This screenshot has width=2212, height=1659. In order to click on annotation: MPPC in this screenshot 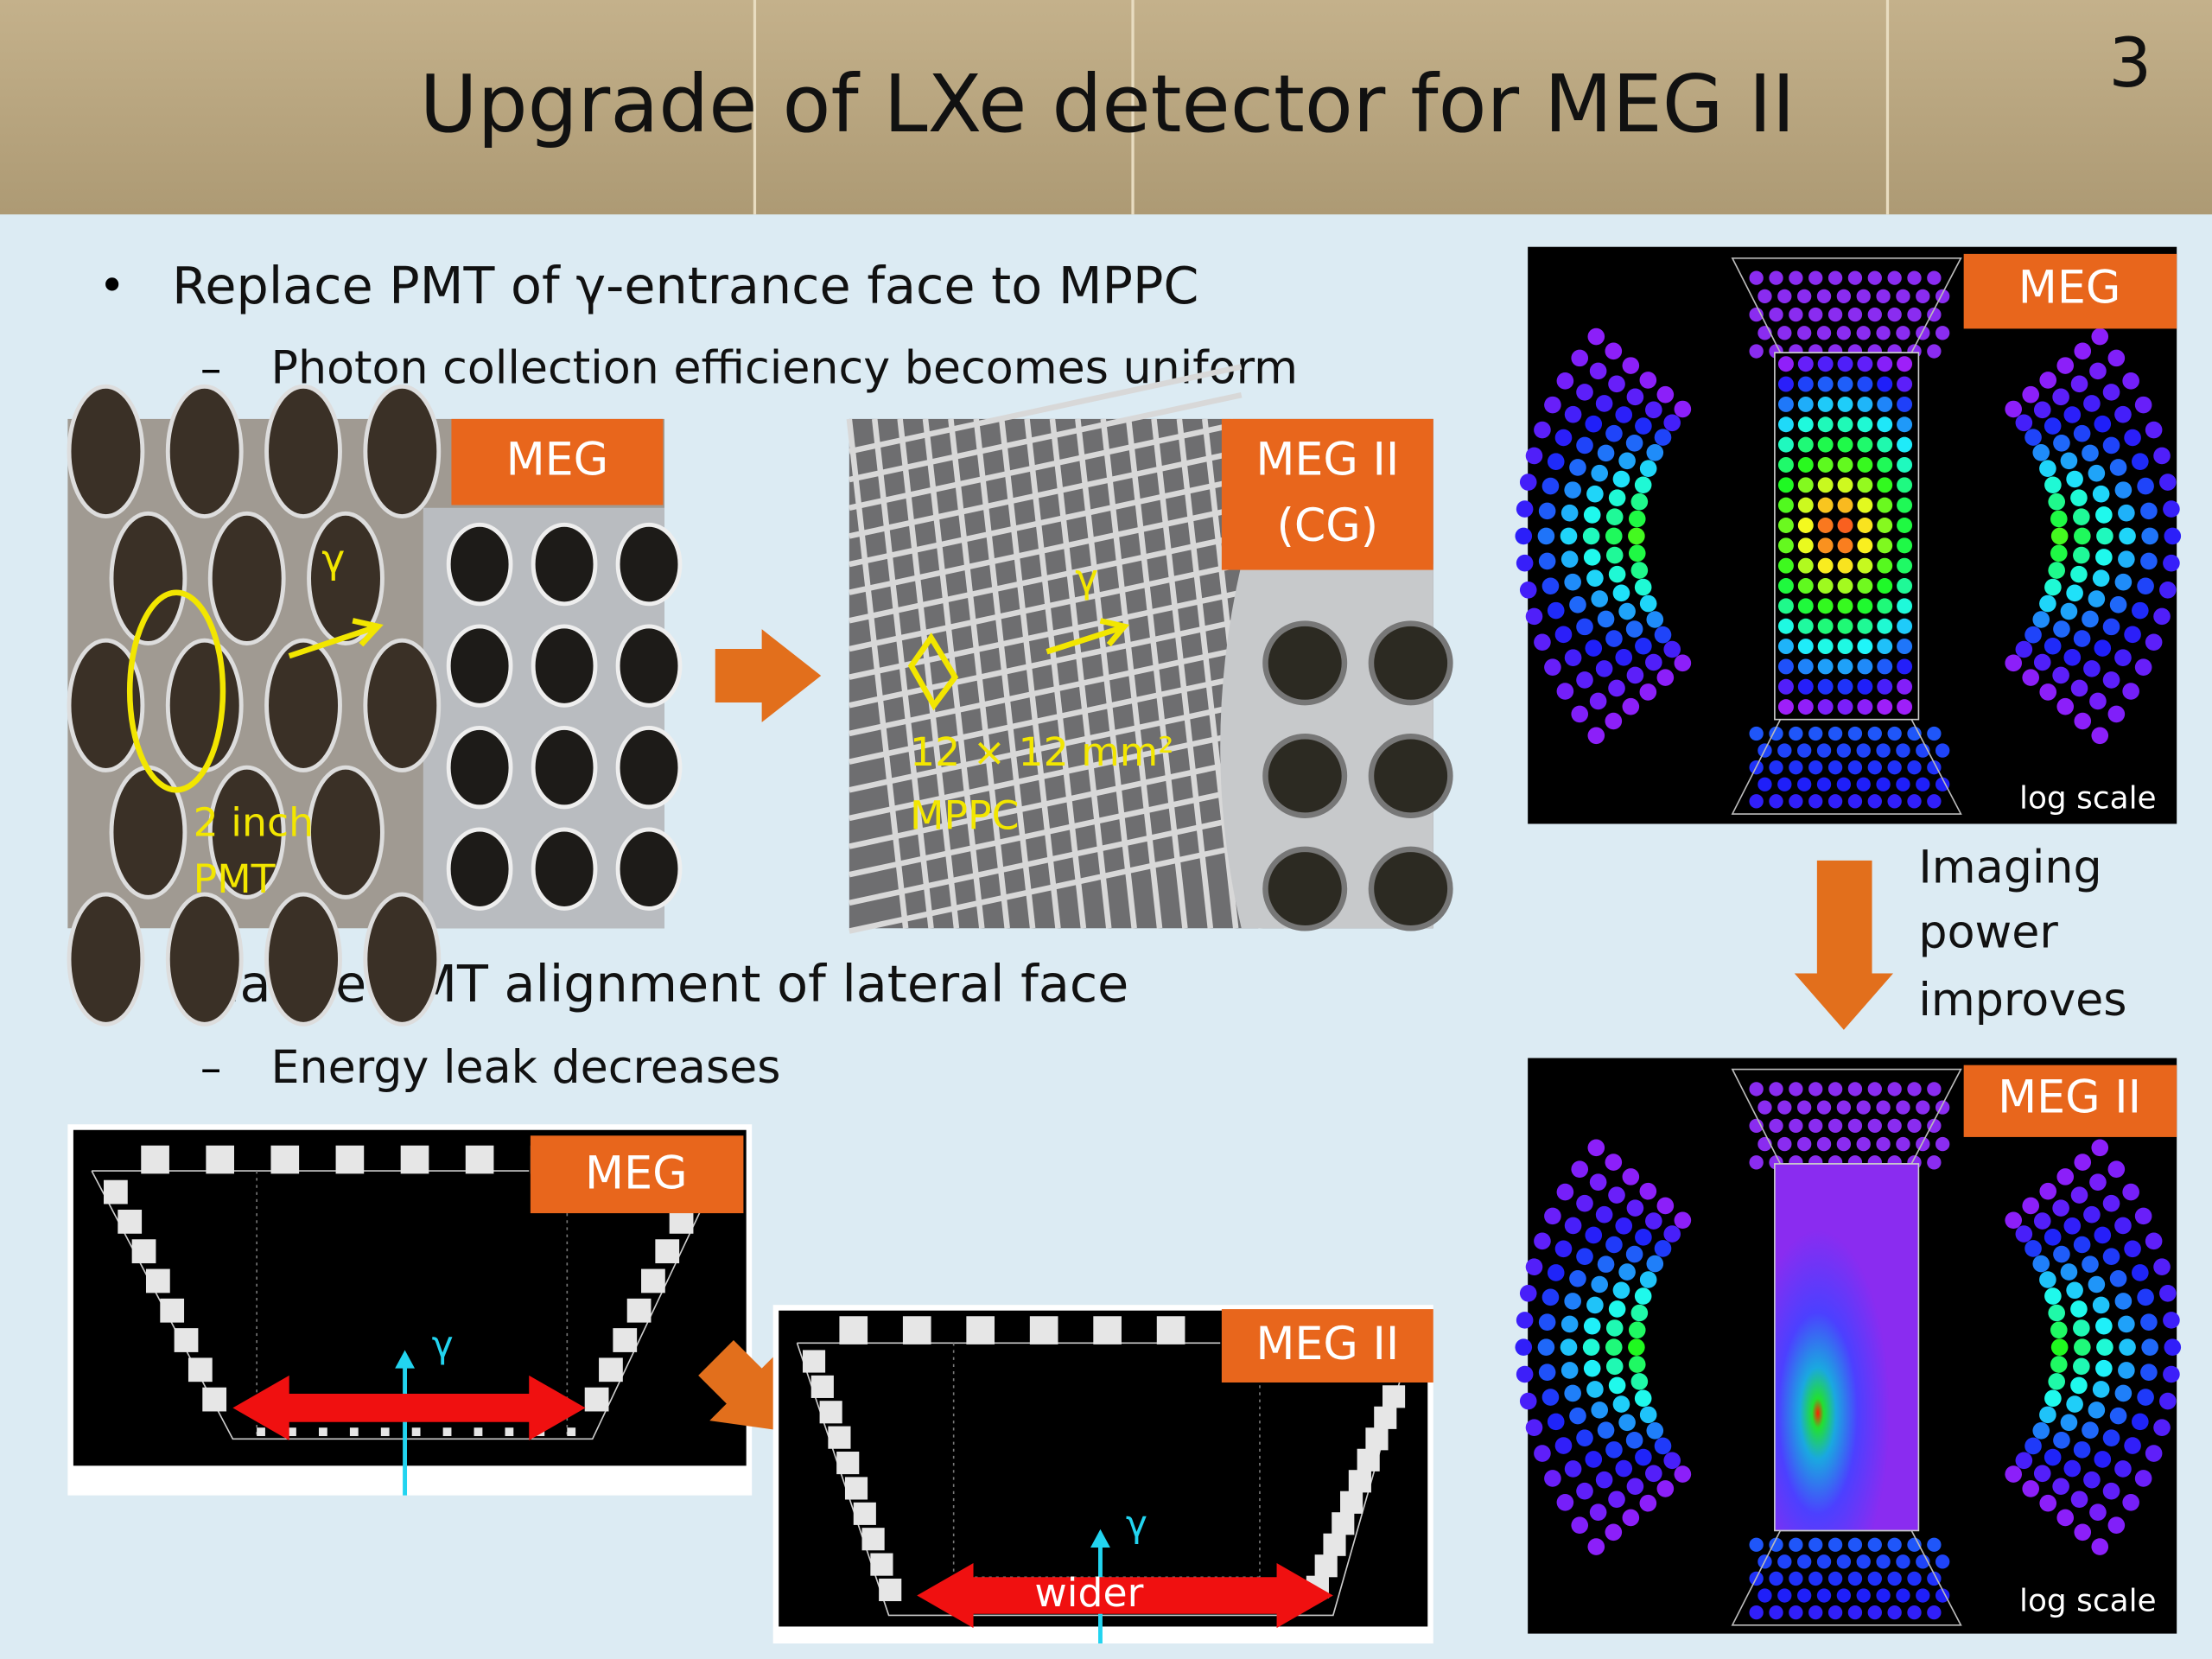, I will do `click(964, 815)`.